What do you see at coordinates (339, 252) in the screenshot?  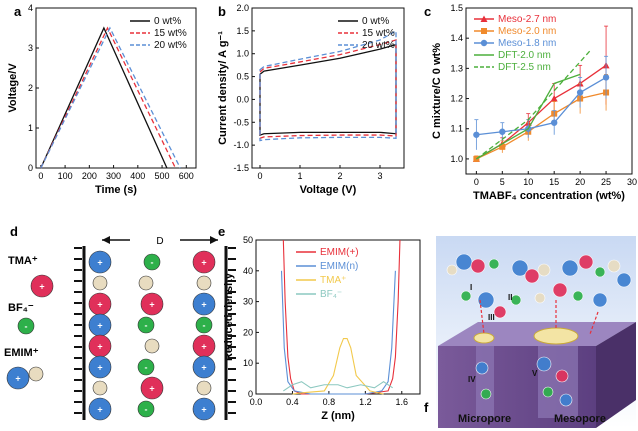 I see `legend-label: EMIM(+)` at bounding box center [339, 252].